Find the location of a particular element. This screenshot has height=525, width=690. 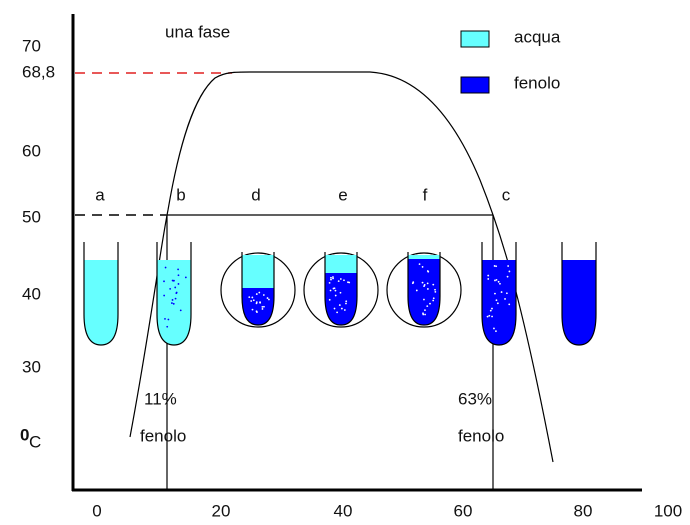

annotation: 11% is located at coordinates (160, 398).